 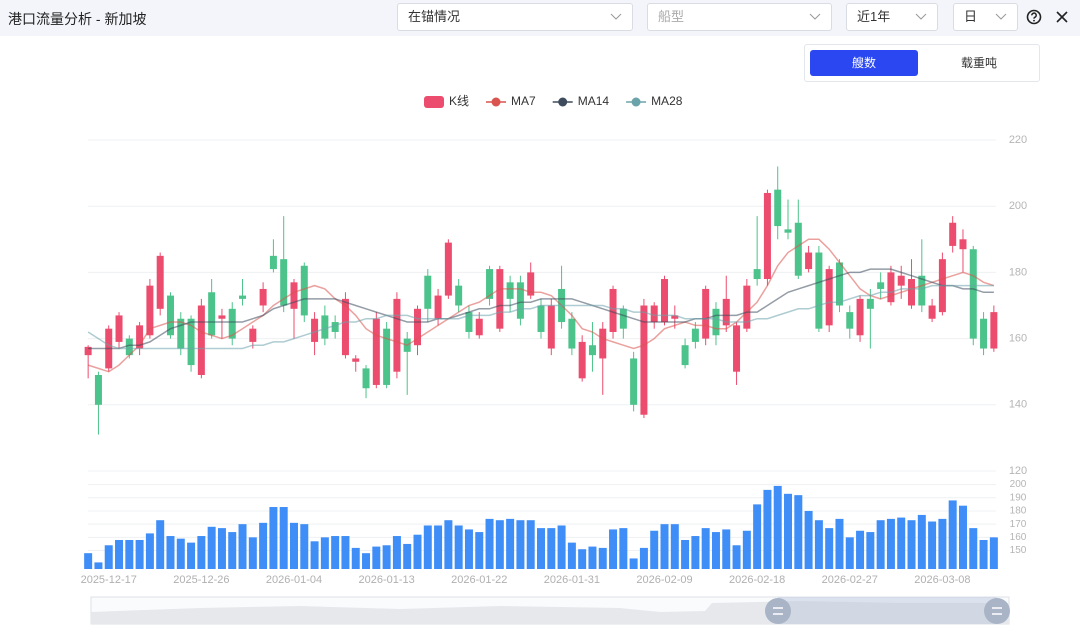 What do you see at coordinates (921, 16) in the screenshot?
I see `chevron` at bounding box center [921, 16].